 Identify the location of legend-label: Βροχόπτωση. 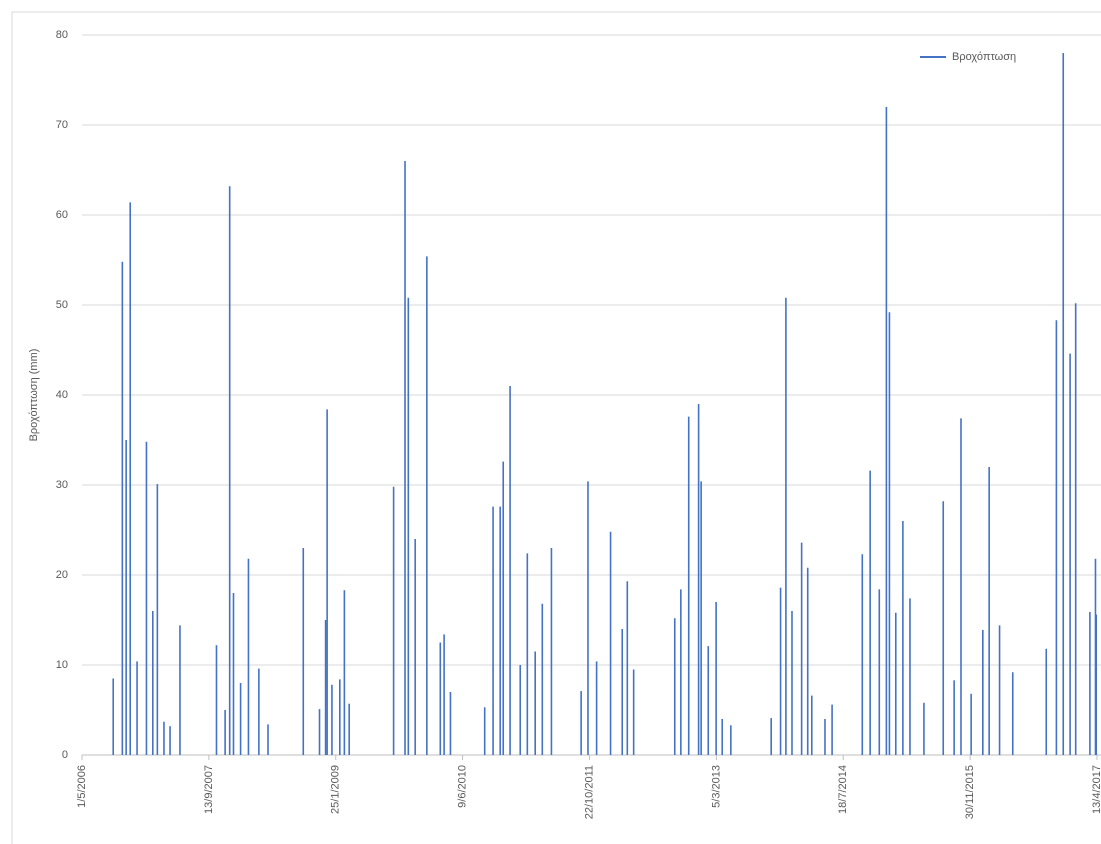
(984, 57).